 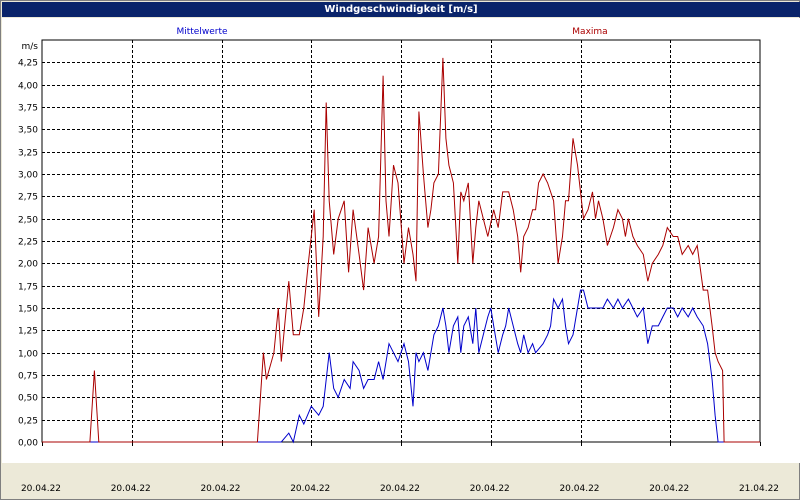 I want to click on y-tick-label: 1,00, so click(x=28, y=355).